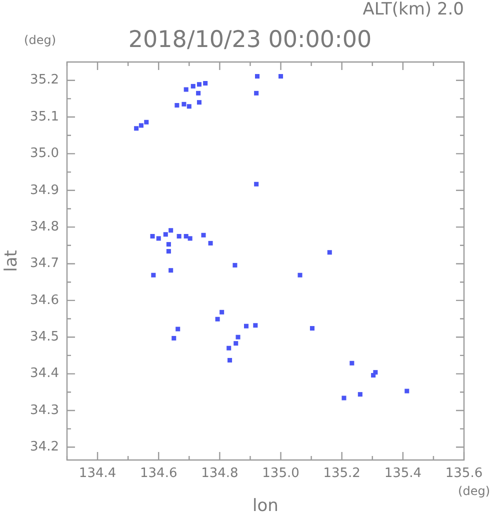  What do you see at coordinates (44, 300) in the screenshot?
I see `y-tick-label: 34.6` at bounding box center [44, 300].